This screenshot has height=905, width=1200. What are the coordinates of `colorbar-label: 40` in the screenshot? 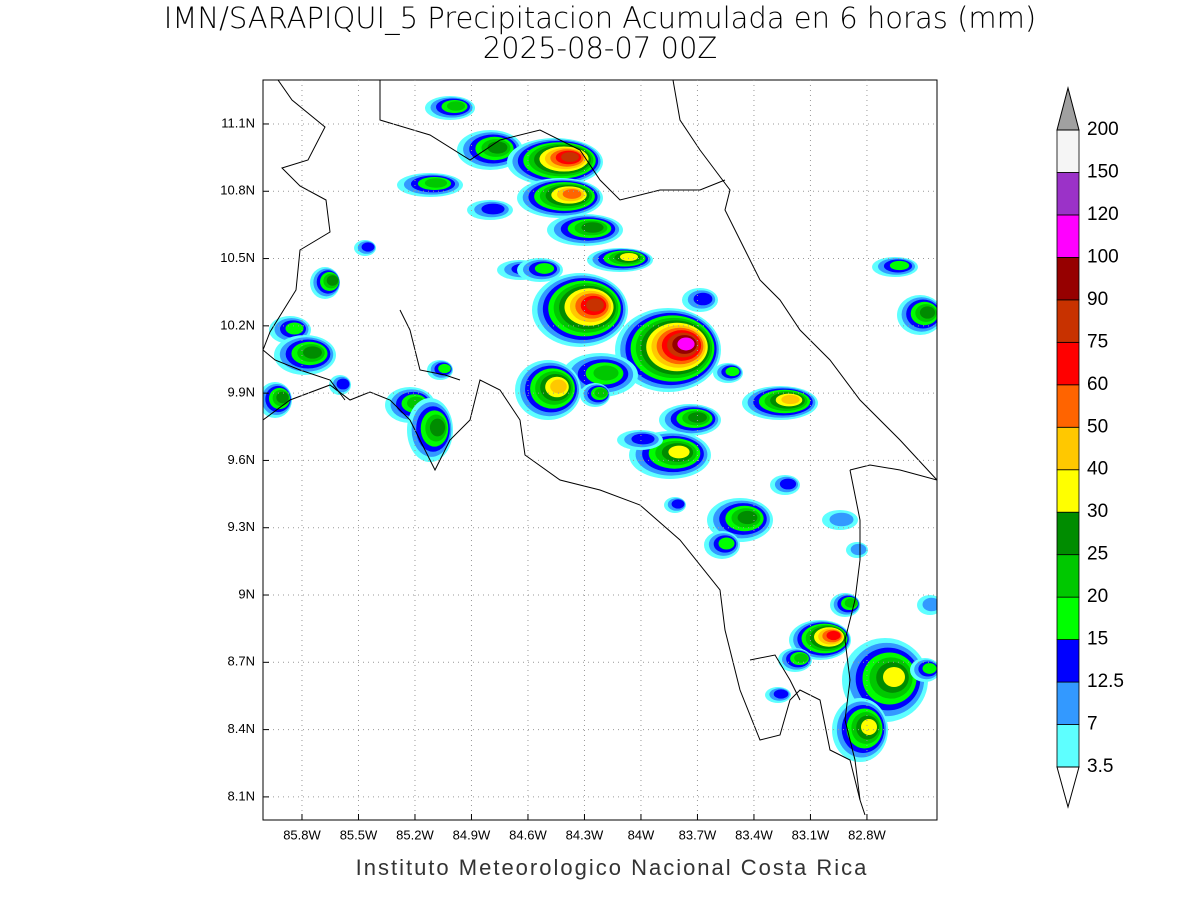 It's located at (1097, 469).